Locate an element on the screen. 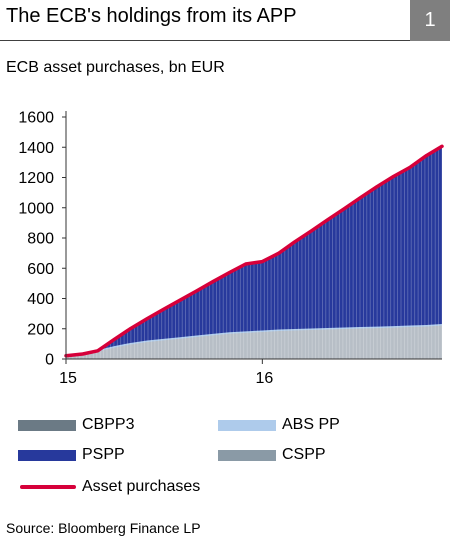 The width and height of the screenshot is (450, 547). legend-label-cspp: CSPP is located at coordinates (304, 454).